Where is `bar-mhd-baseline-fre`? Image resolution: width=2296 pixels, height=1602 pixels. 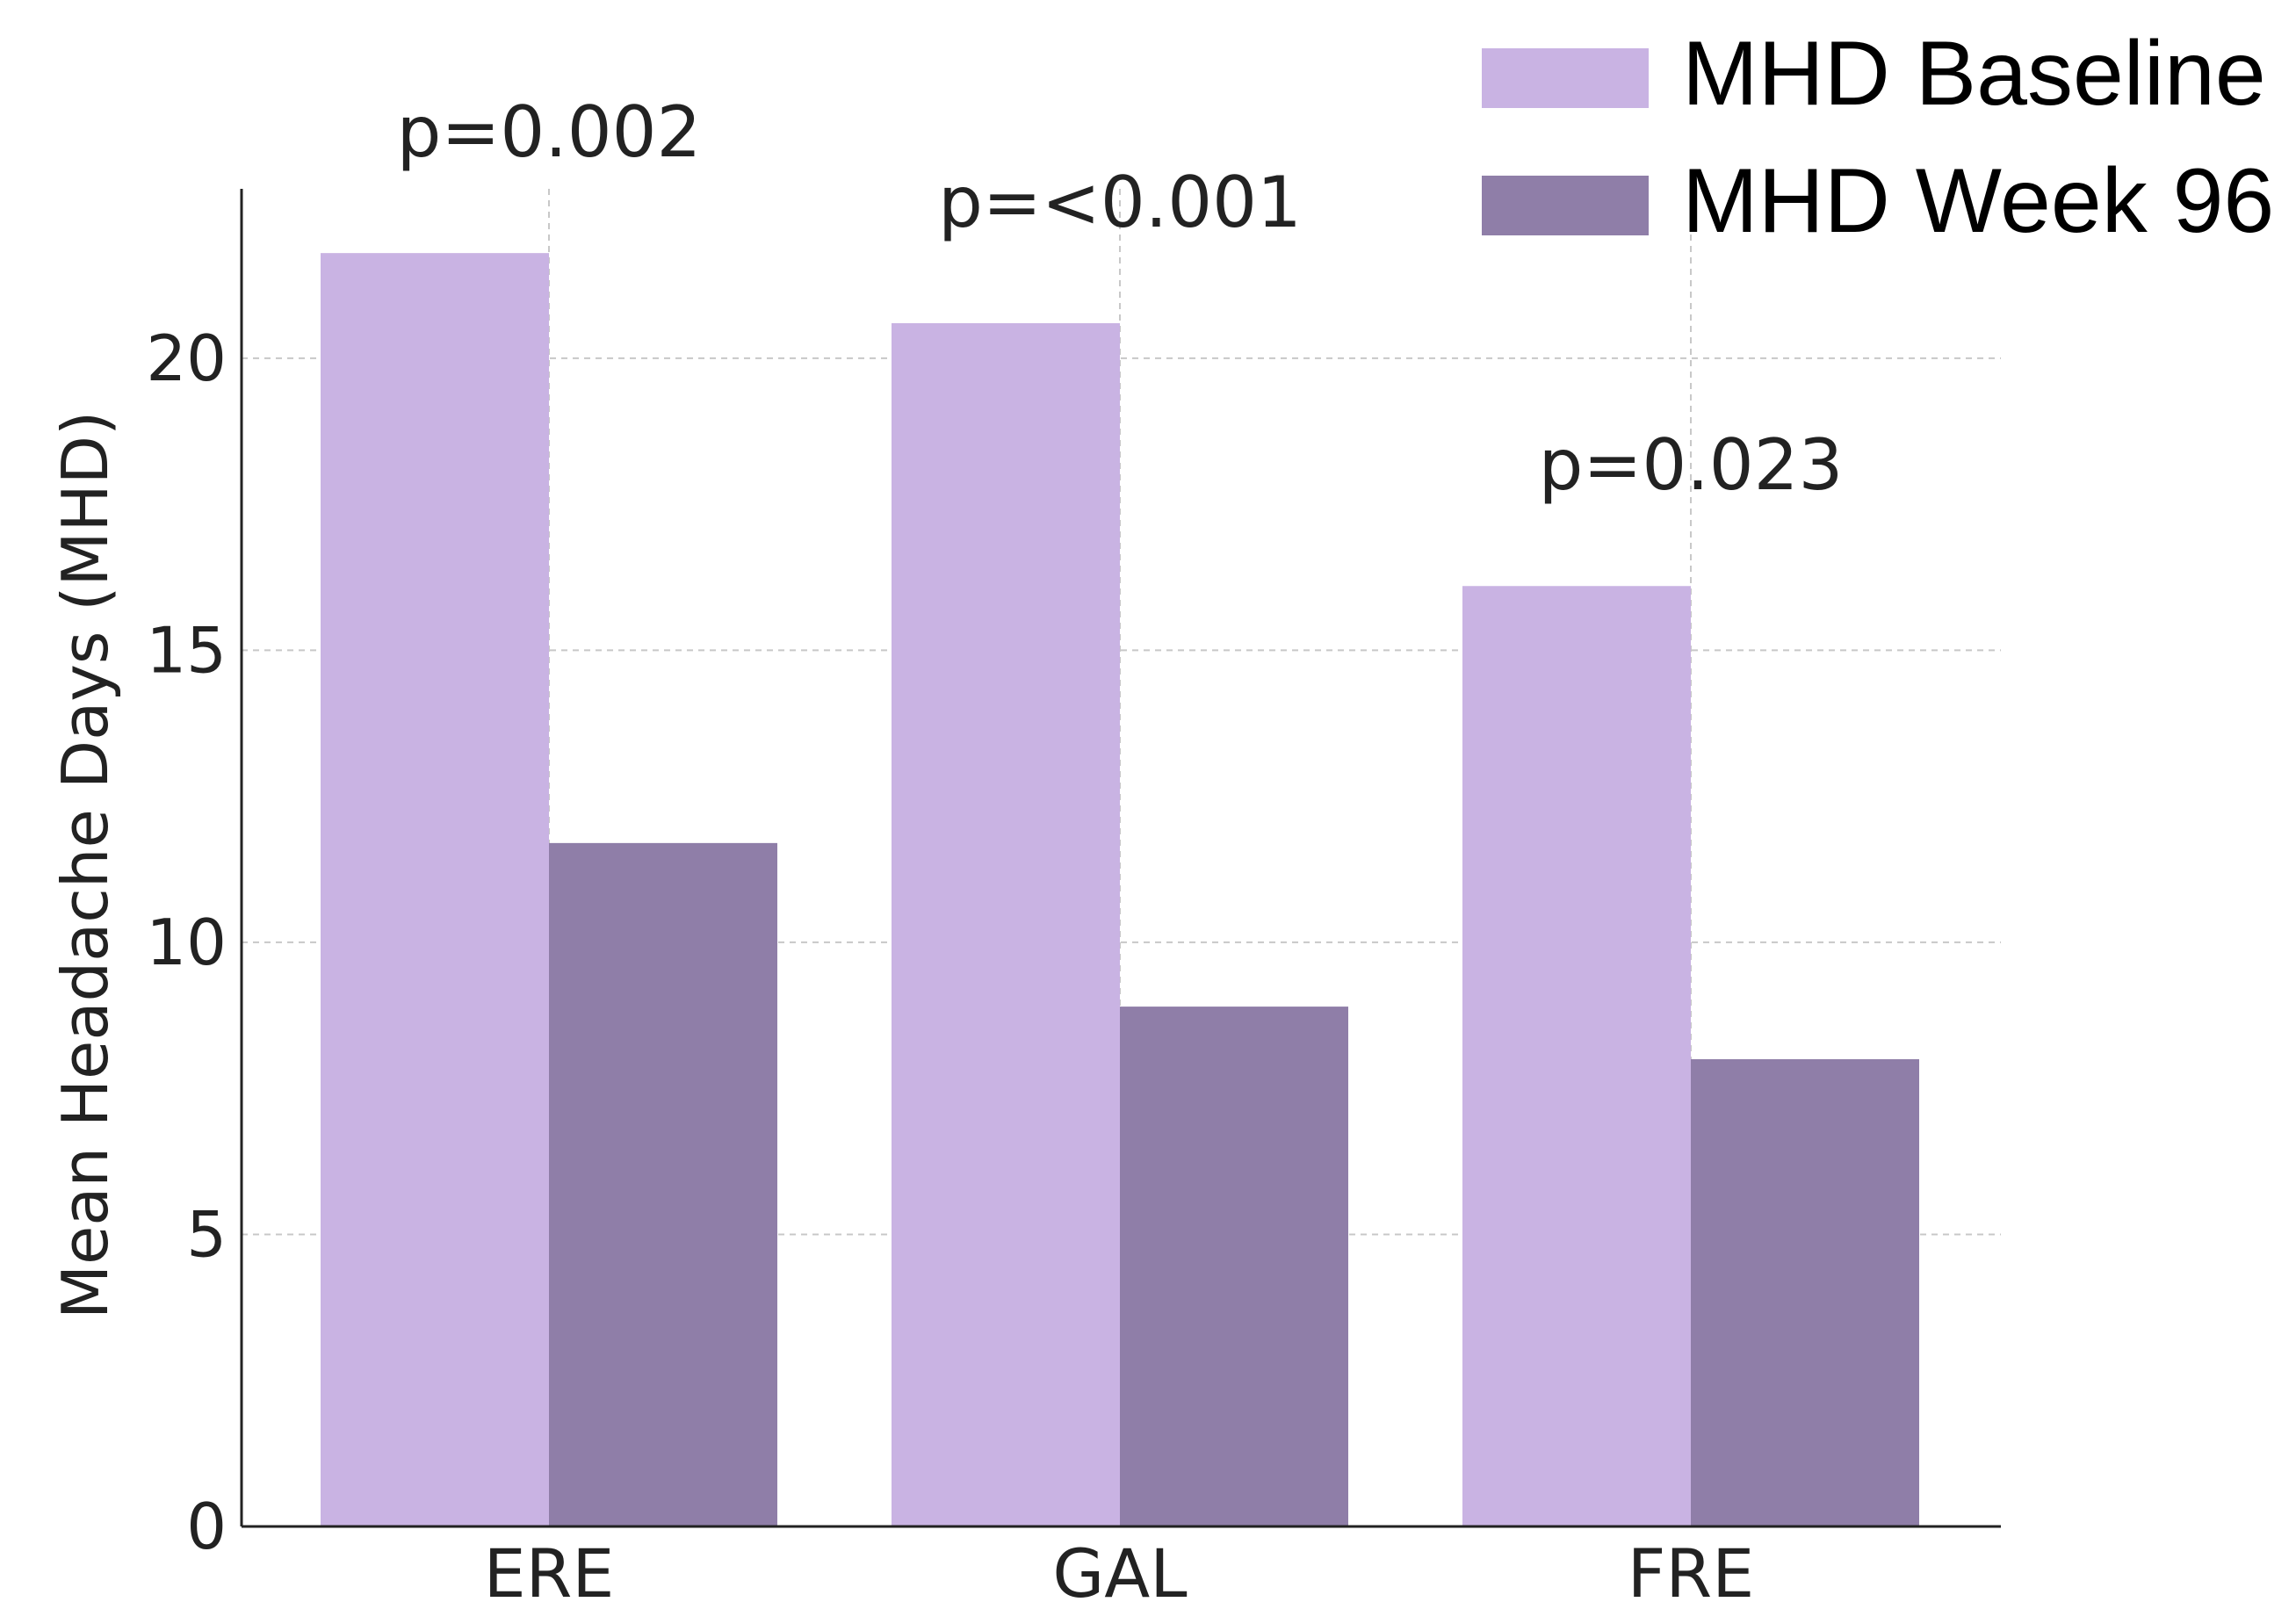
bar-mhd-baseline-fre is located at coordinates (1577, 1056).